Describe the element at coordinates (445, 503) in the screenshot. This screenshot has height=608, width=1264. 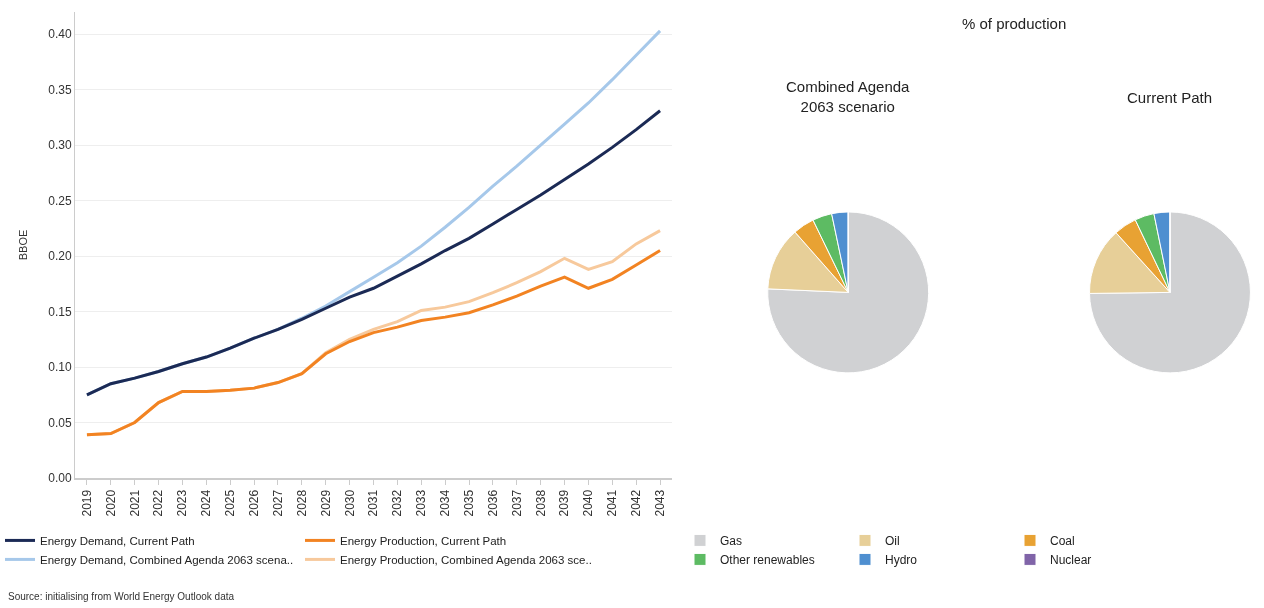
I see `x-tick-label: 2034` at that location.